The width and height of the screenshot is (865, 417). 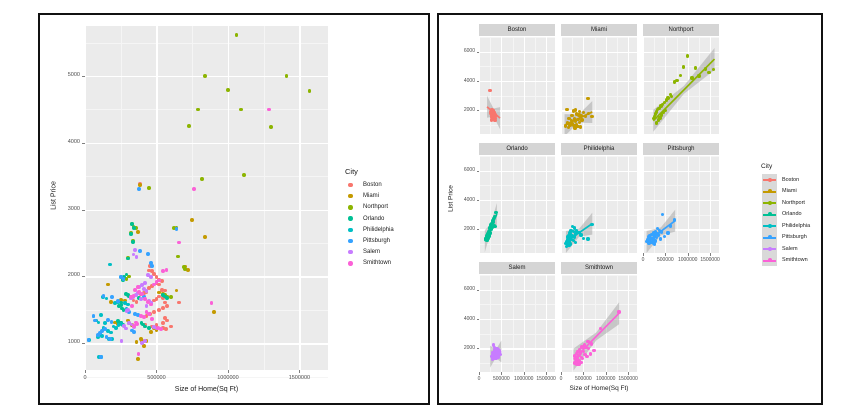 I want to click on x-tick-label: 1500000, so click(x=299, y=378).